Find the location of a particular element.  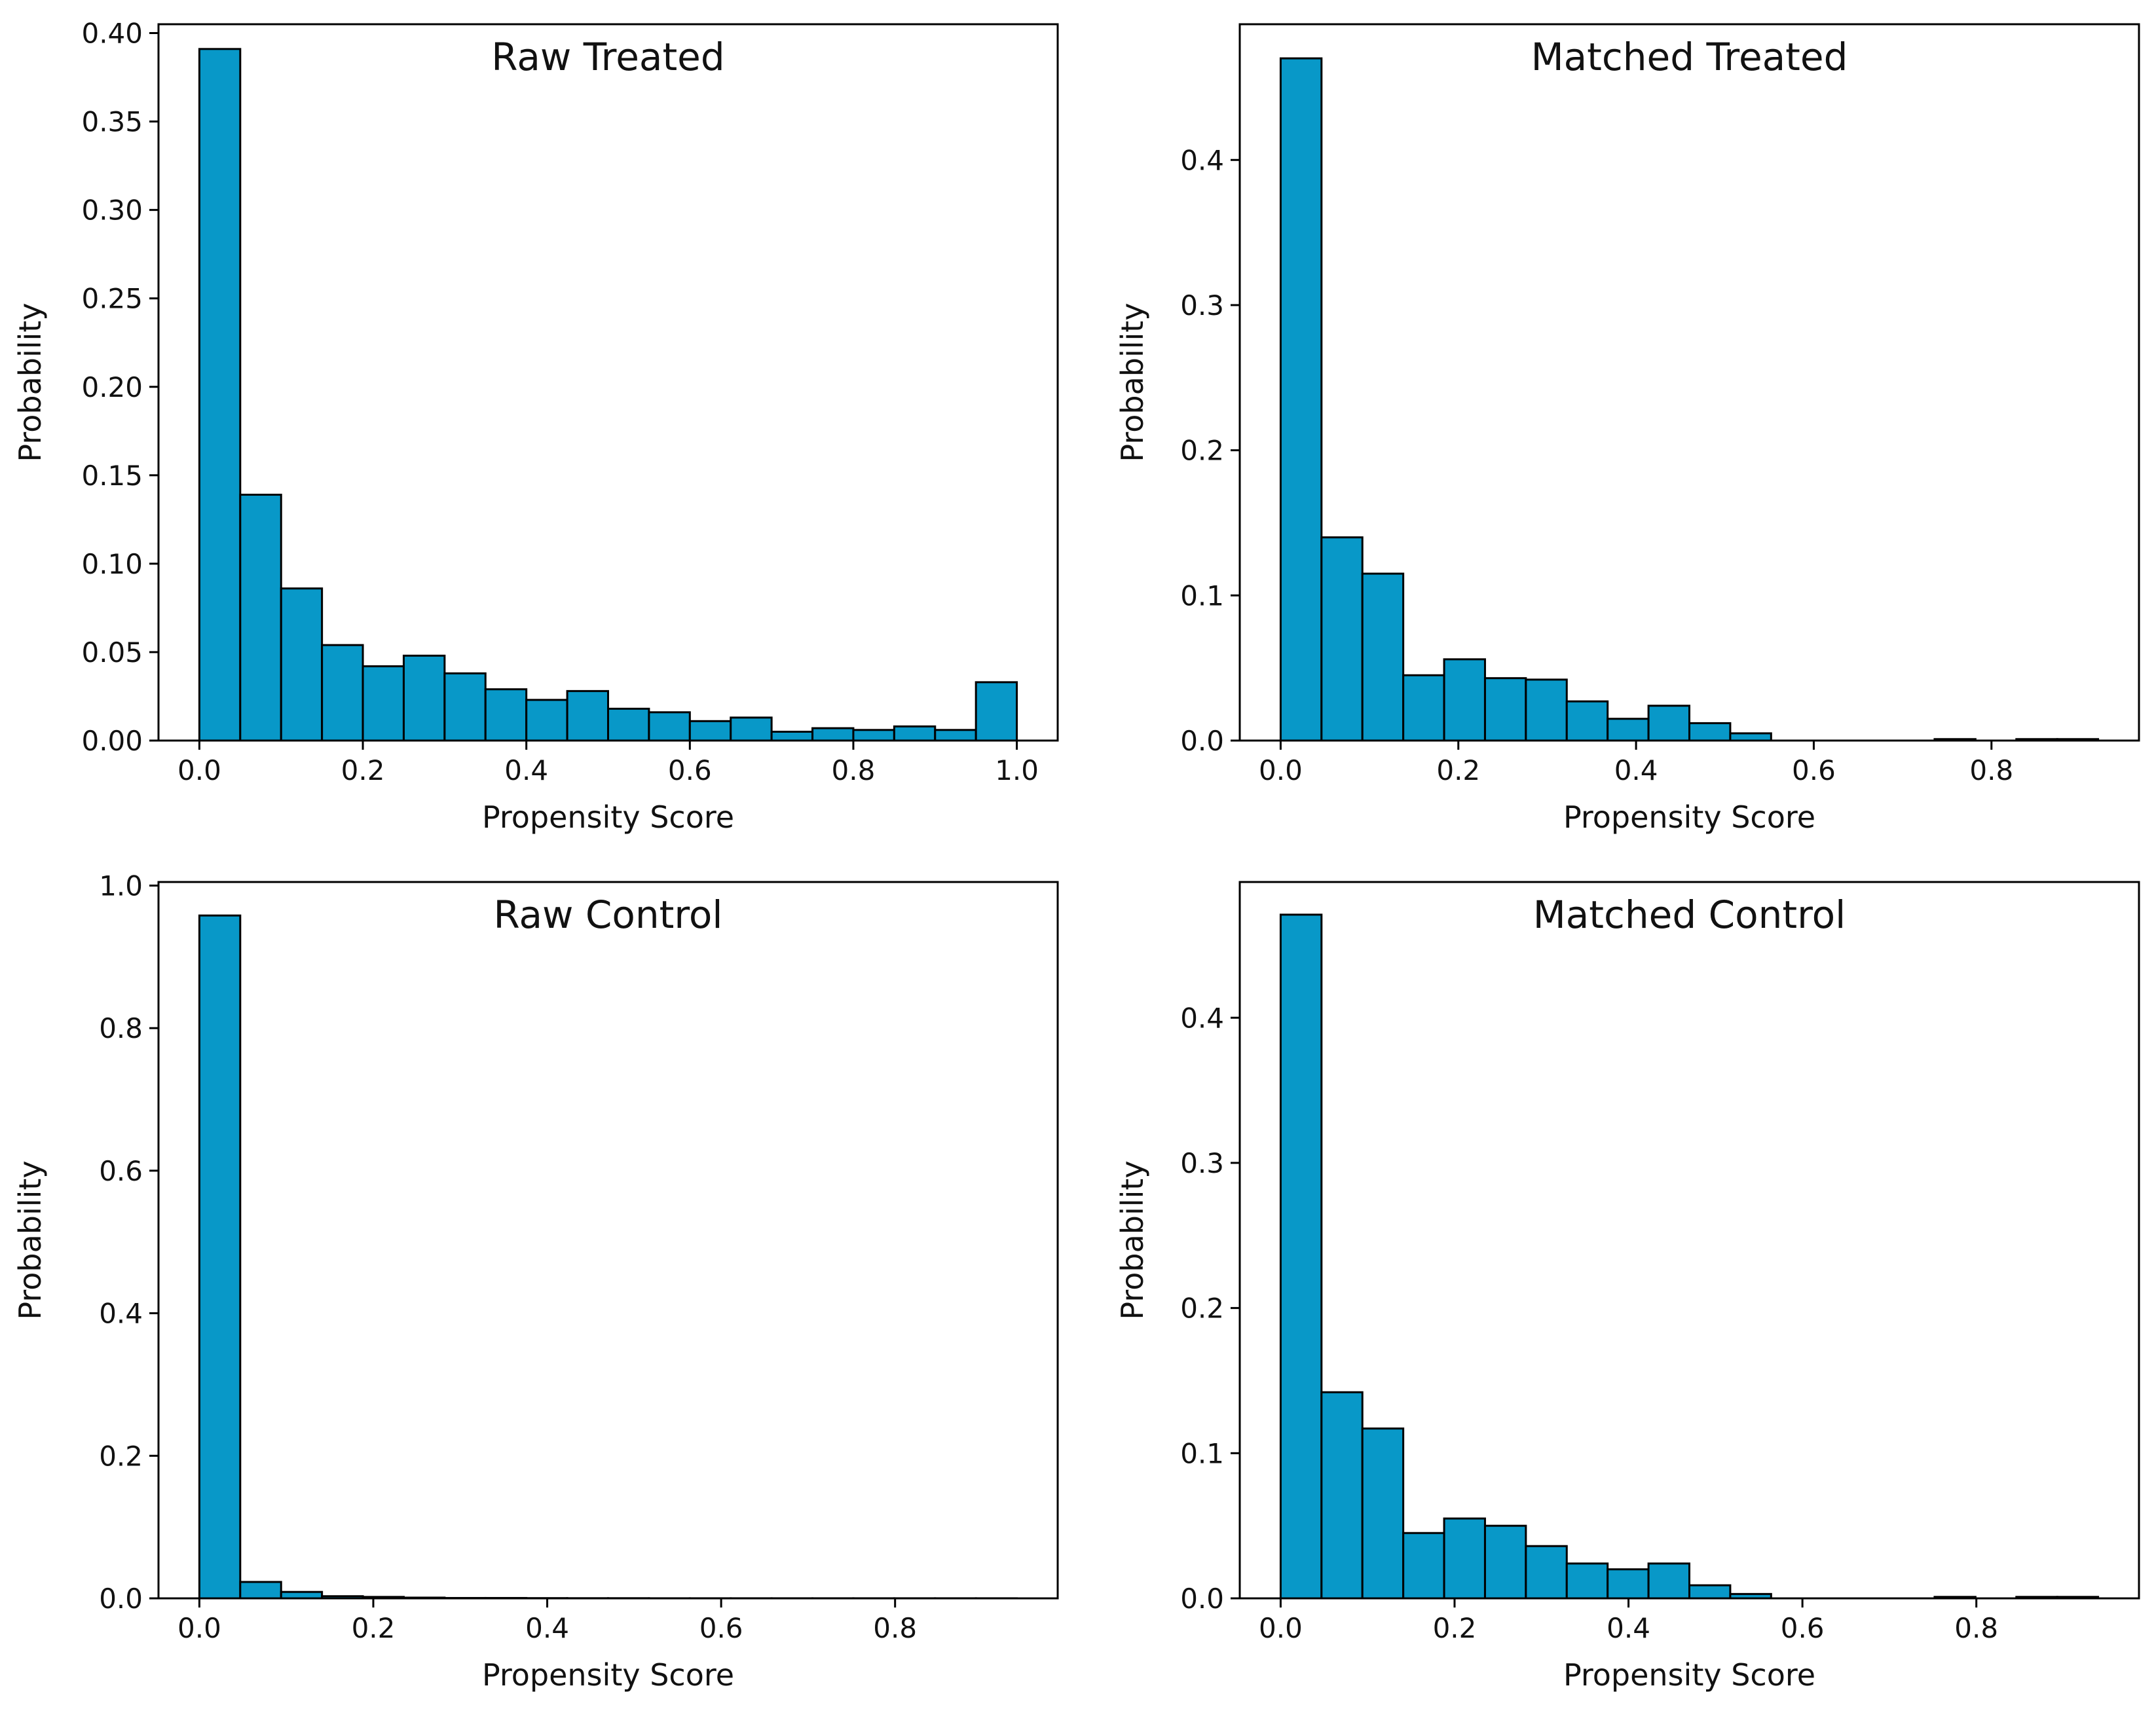

raw-control-xtick-label: 0.0 is located at coordinates (199, 1628).